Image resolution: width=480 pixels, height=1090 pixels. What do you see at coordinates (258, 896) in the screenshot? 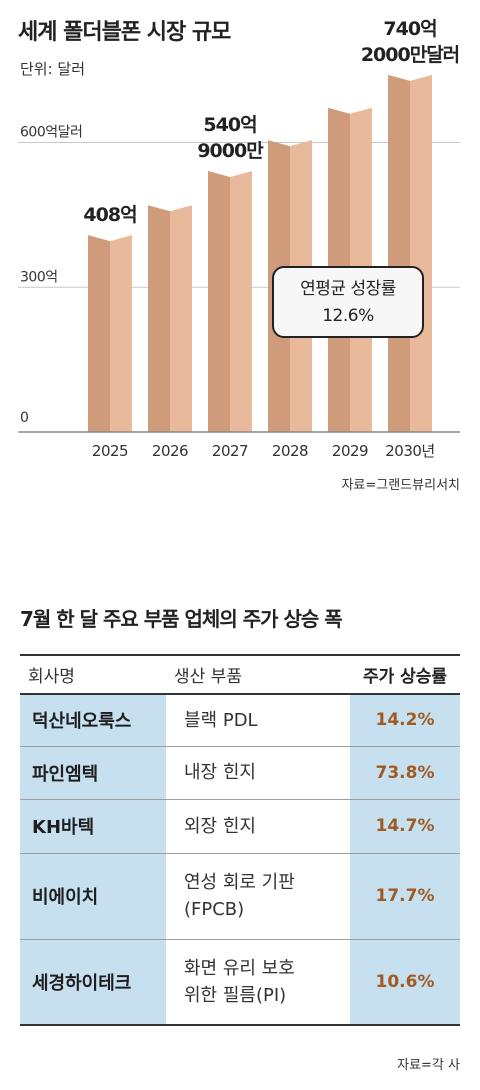
I see `part-name: 연성 회로 기판 (FPCB)` at bounding box center [258, 896].